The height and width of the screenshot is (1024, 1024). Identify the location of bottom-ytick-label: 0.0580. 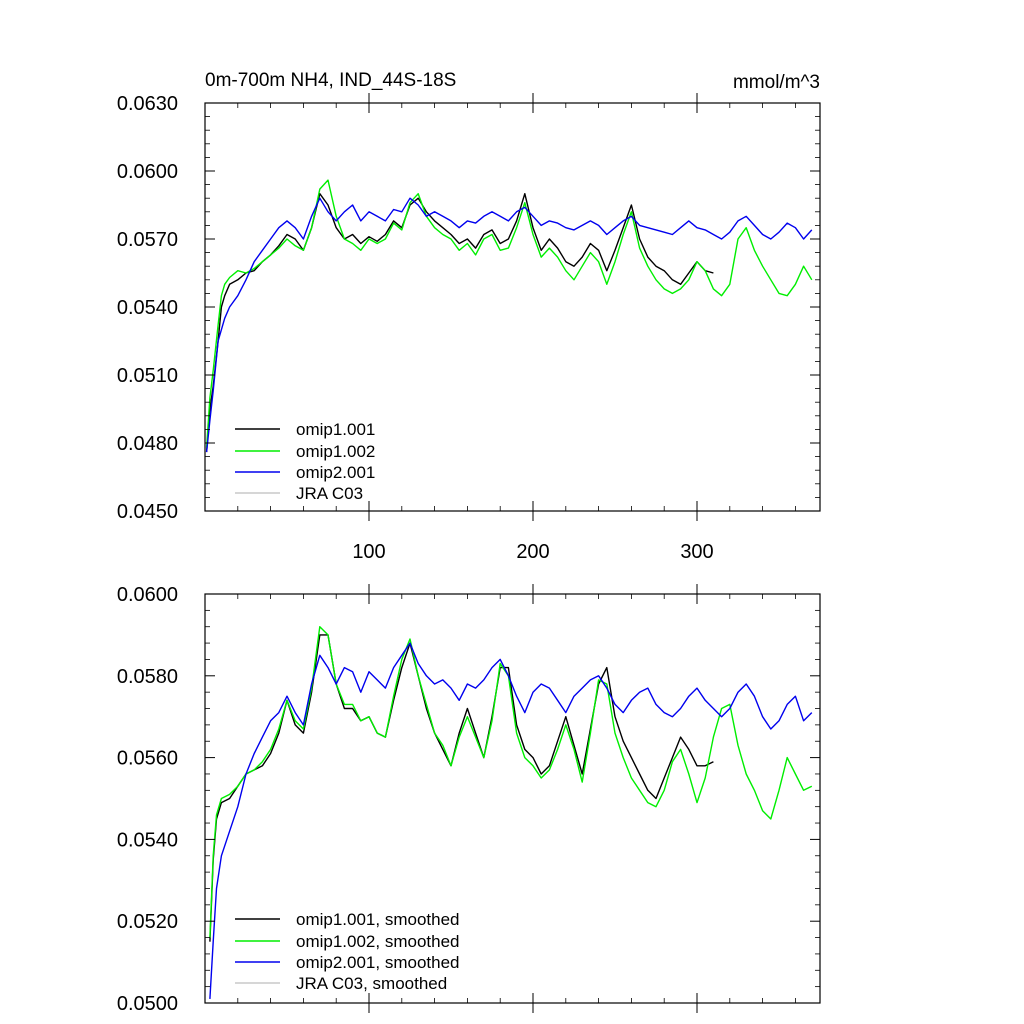
(147, 677).